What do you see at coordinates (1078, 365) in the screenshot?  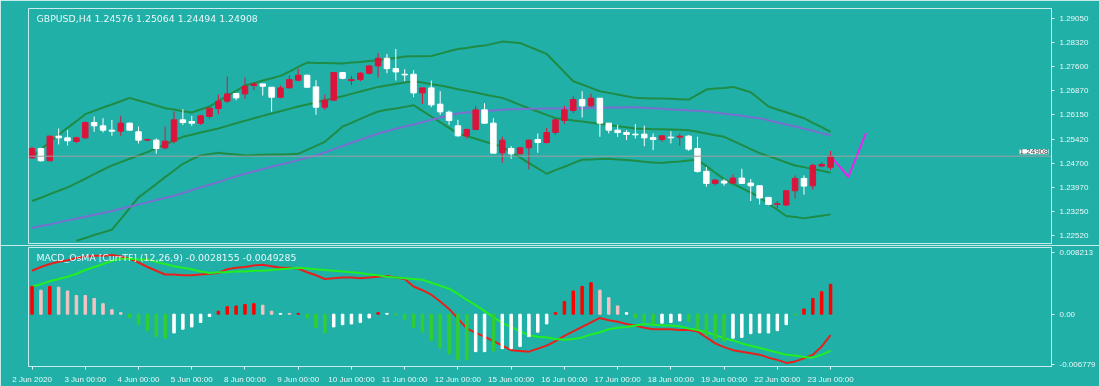 I see `y-tick-label: -0.006779` at bounding box center [1078, 365].